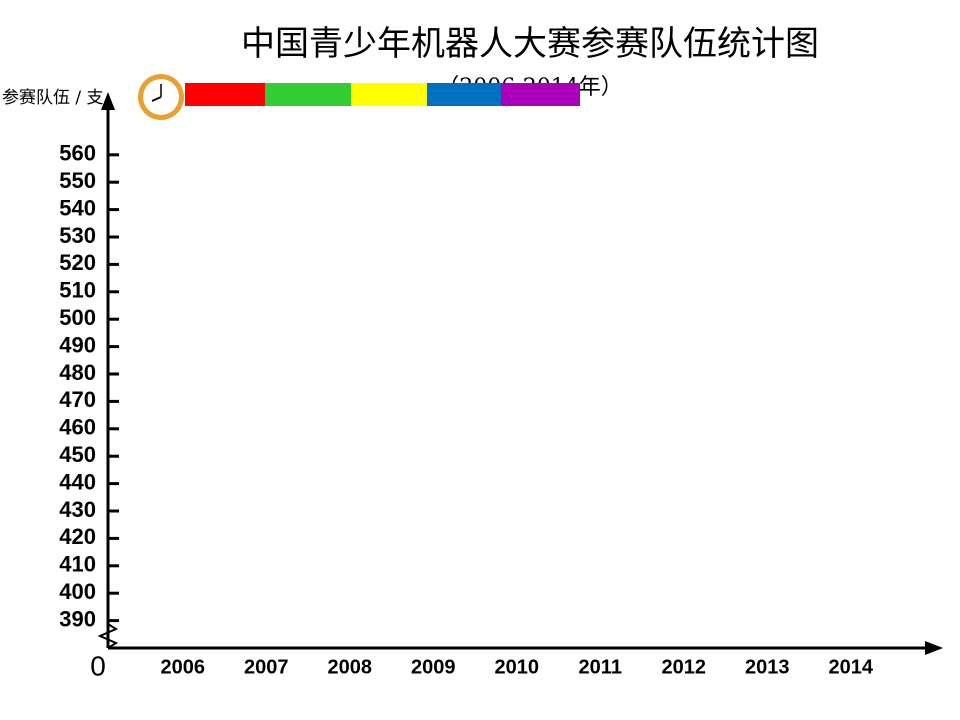  I want to click on x-tick-label: 2008, so click(350, 667).